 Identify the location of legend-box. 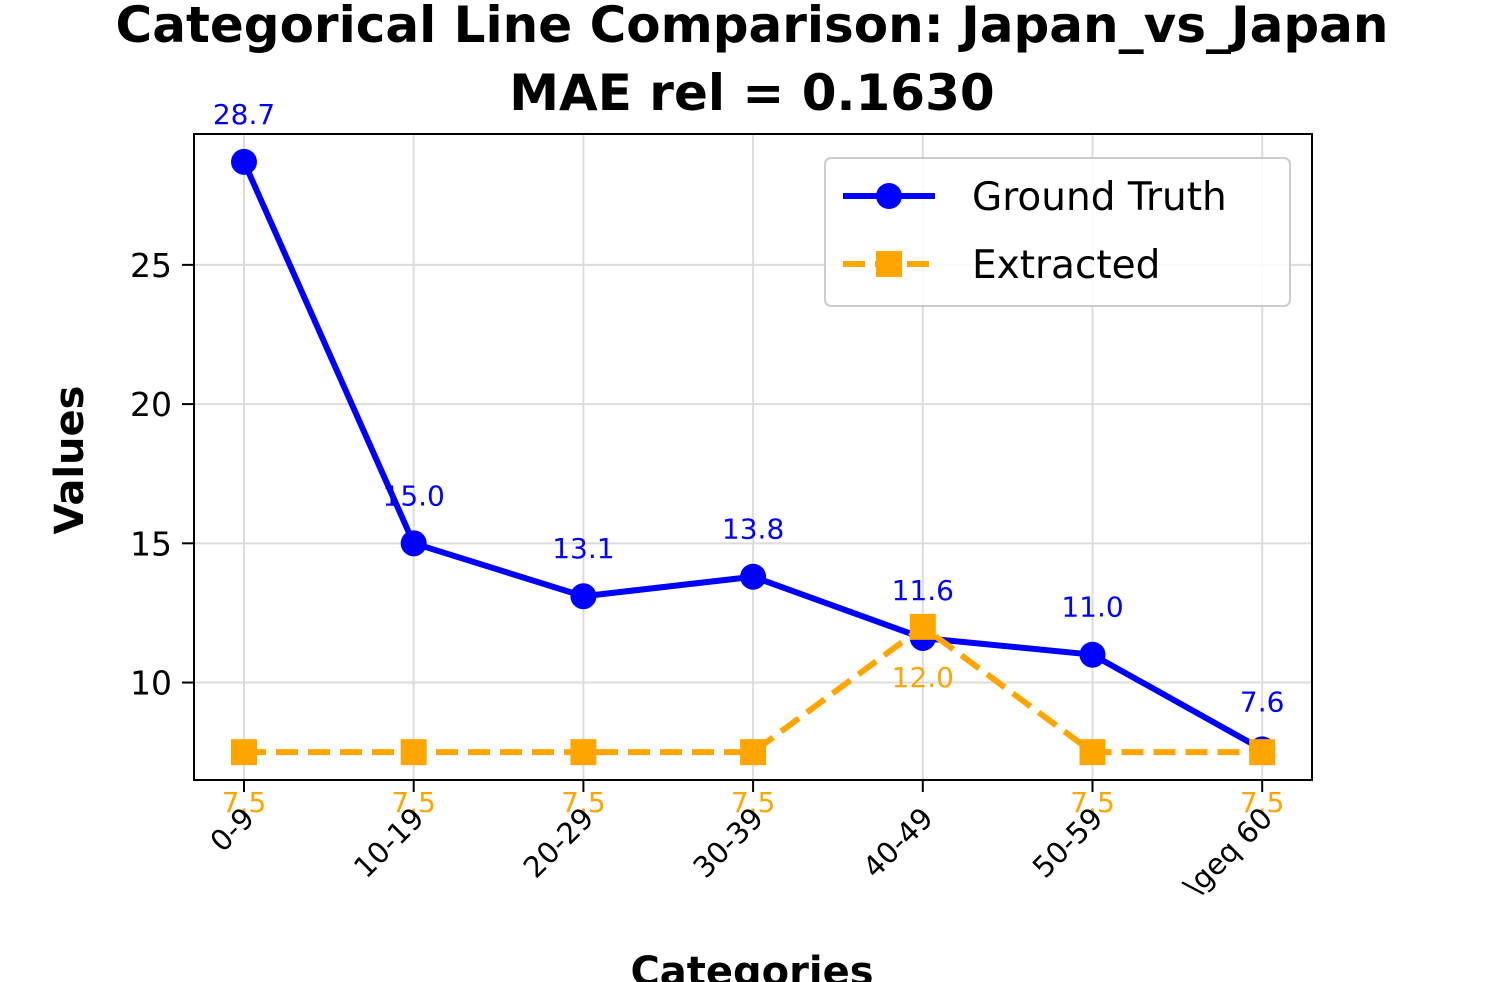
(1057, 232).